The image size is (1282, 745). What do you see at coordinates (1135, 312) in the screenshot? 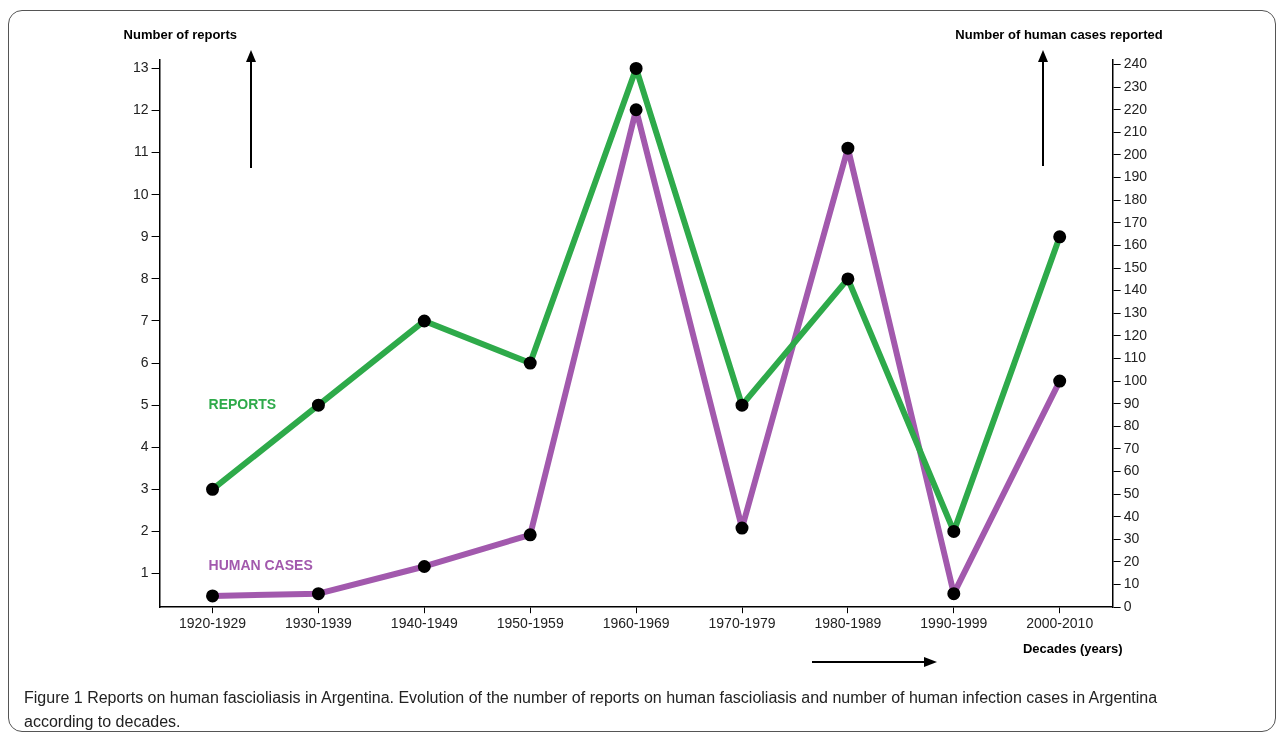
I see `y2-tick-label: 130` at bounding box center [1135, 312].